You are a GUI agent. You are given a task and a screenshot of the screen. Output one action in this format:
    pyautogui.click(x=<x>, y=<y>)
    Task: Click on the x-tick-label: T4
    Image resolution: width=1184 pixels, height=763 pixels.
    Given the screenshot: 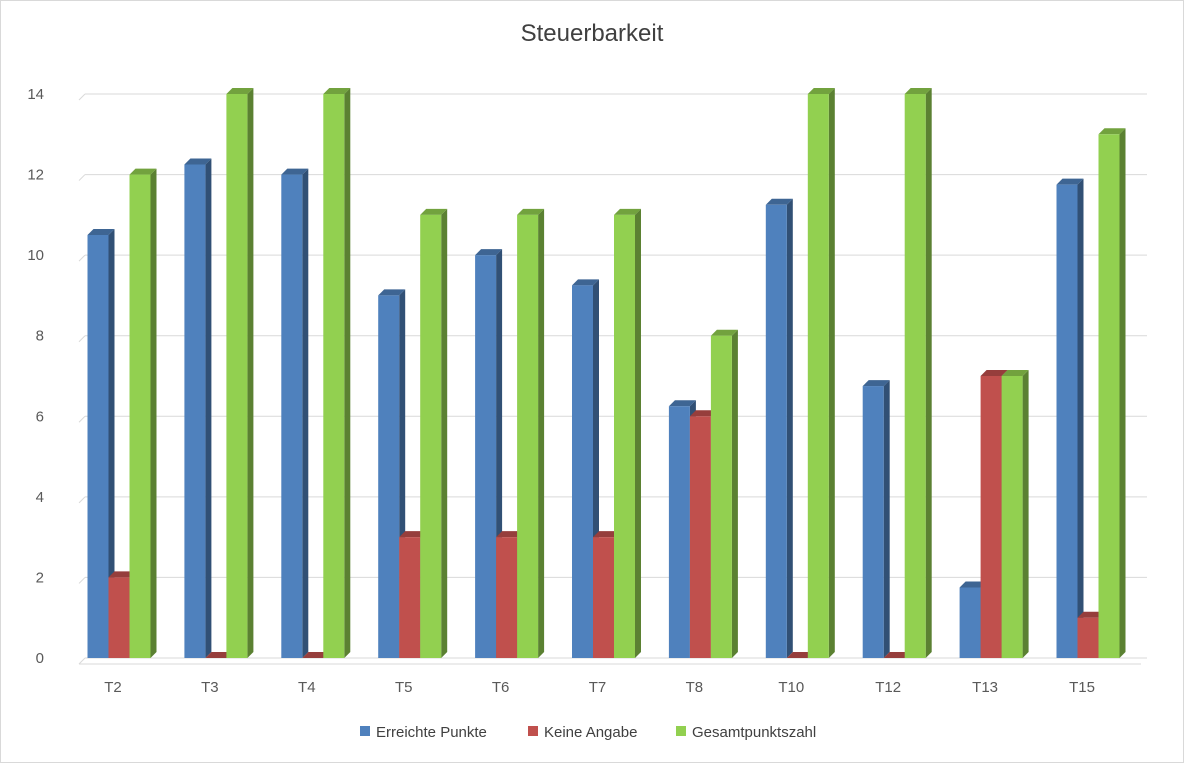 What is the action you would take?
    pyautogui.click(x=307, y=687)
    